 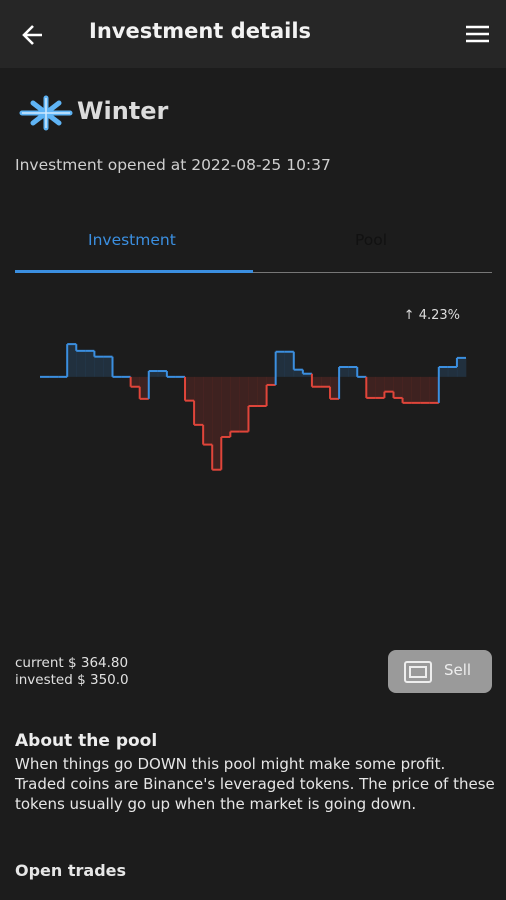 I want to click on invested-value: invested $ 350.0, so click(x=72, y=680).